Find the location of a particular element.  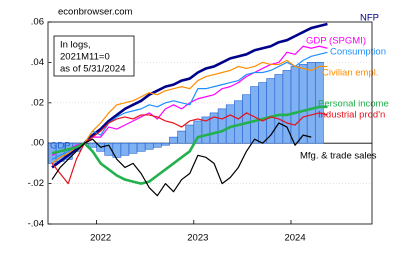

y-tick-label: .04 is located at coordinates (37, 62).